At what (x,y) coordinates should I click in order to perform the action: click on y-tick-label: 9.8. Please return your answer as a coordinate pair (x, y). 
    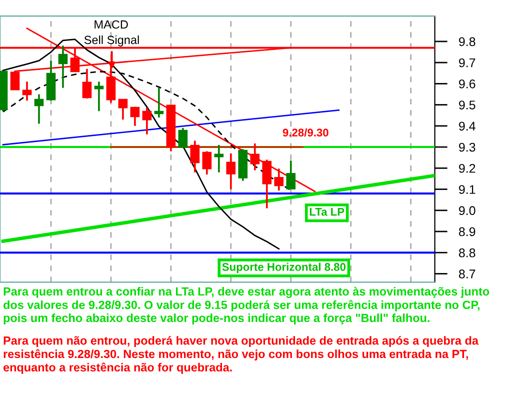
    Looking at the image, I should click on (467, 41).